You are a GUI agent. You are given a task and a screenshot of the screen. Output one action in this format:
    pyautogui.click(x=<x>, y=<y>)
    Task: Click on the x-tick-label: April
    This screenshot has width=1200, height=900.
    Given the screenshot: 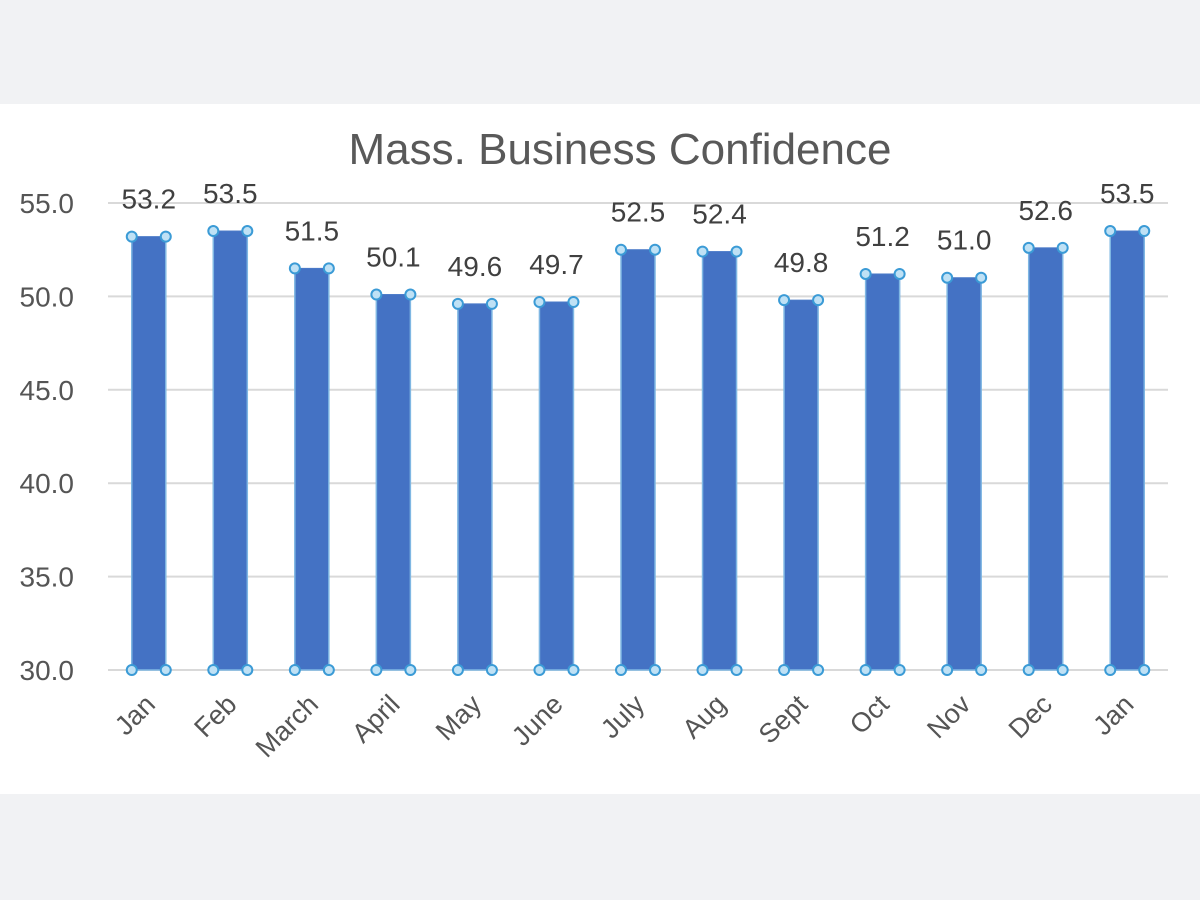 What is the action you would take?
    pyautogui.click(x=375, y=718)
    